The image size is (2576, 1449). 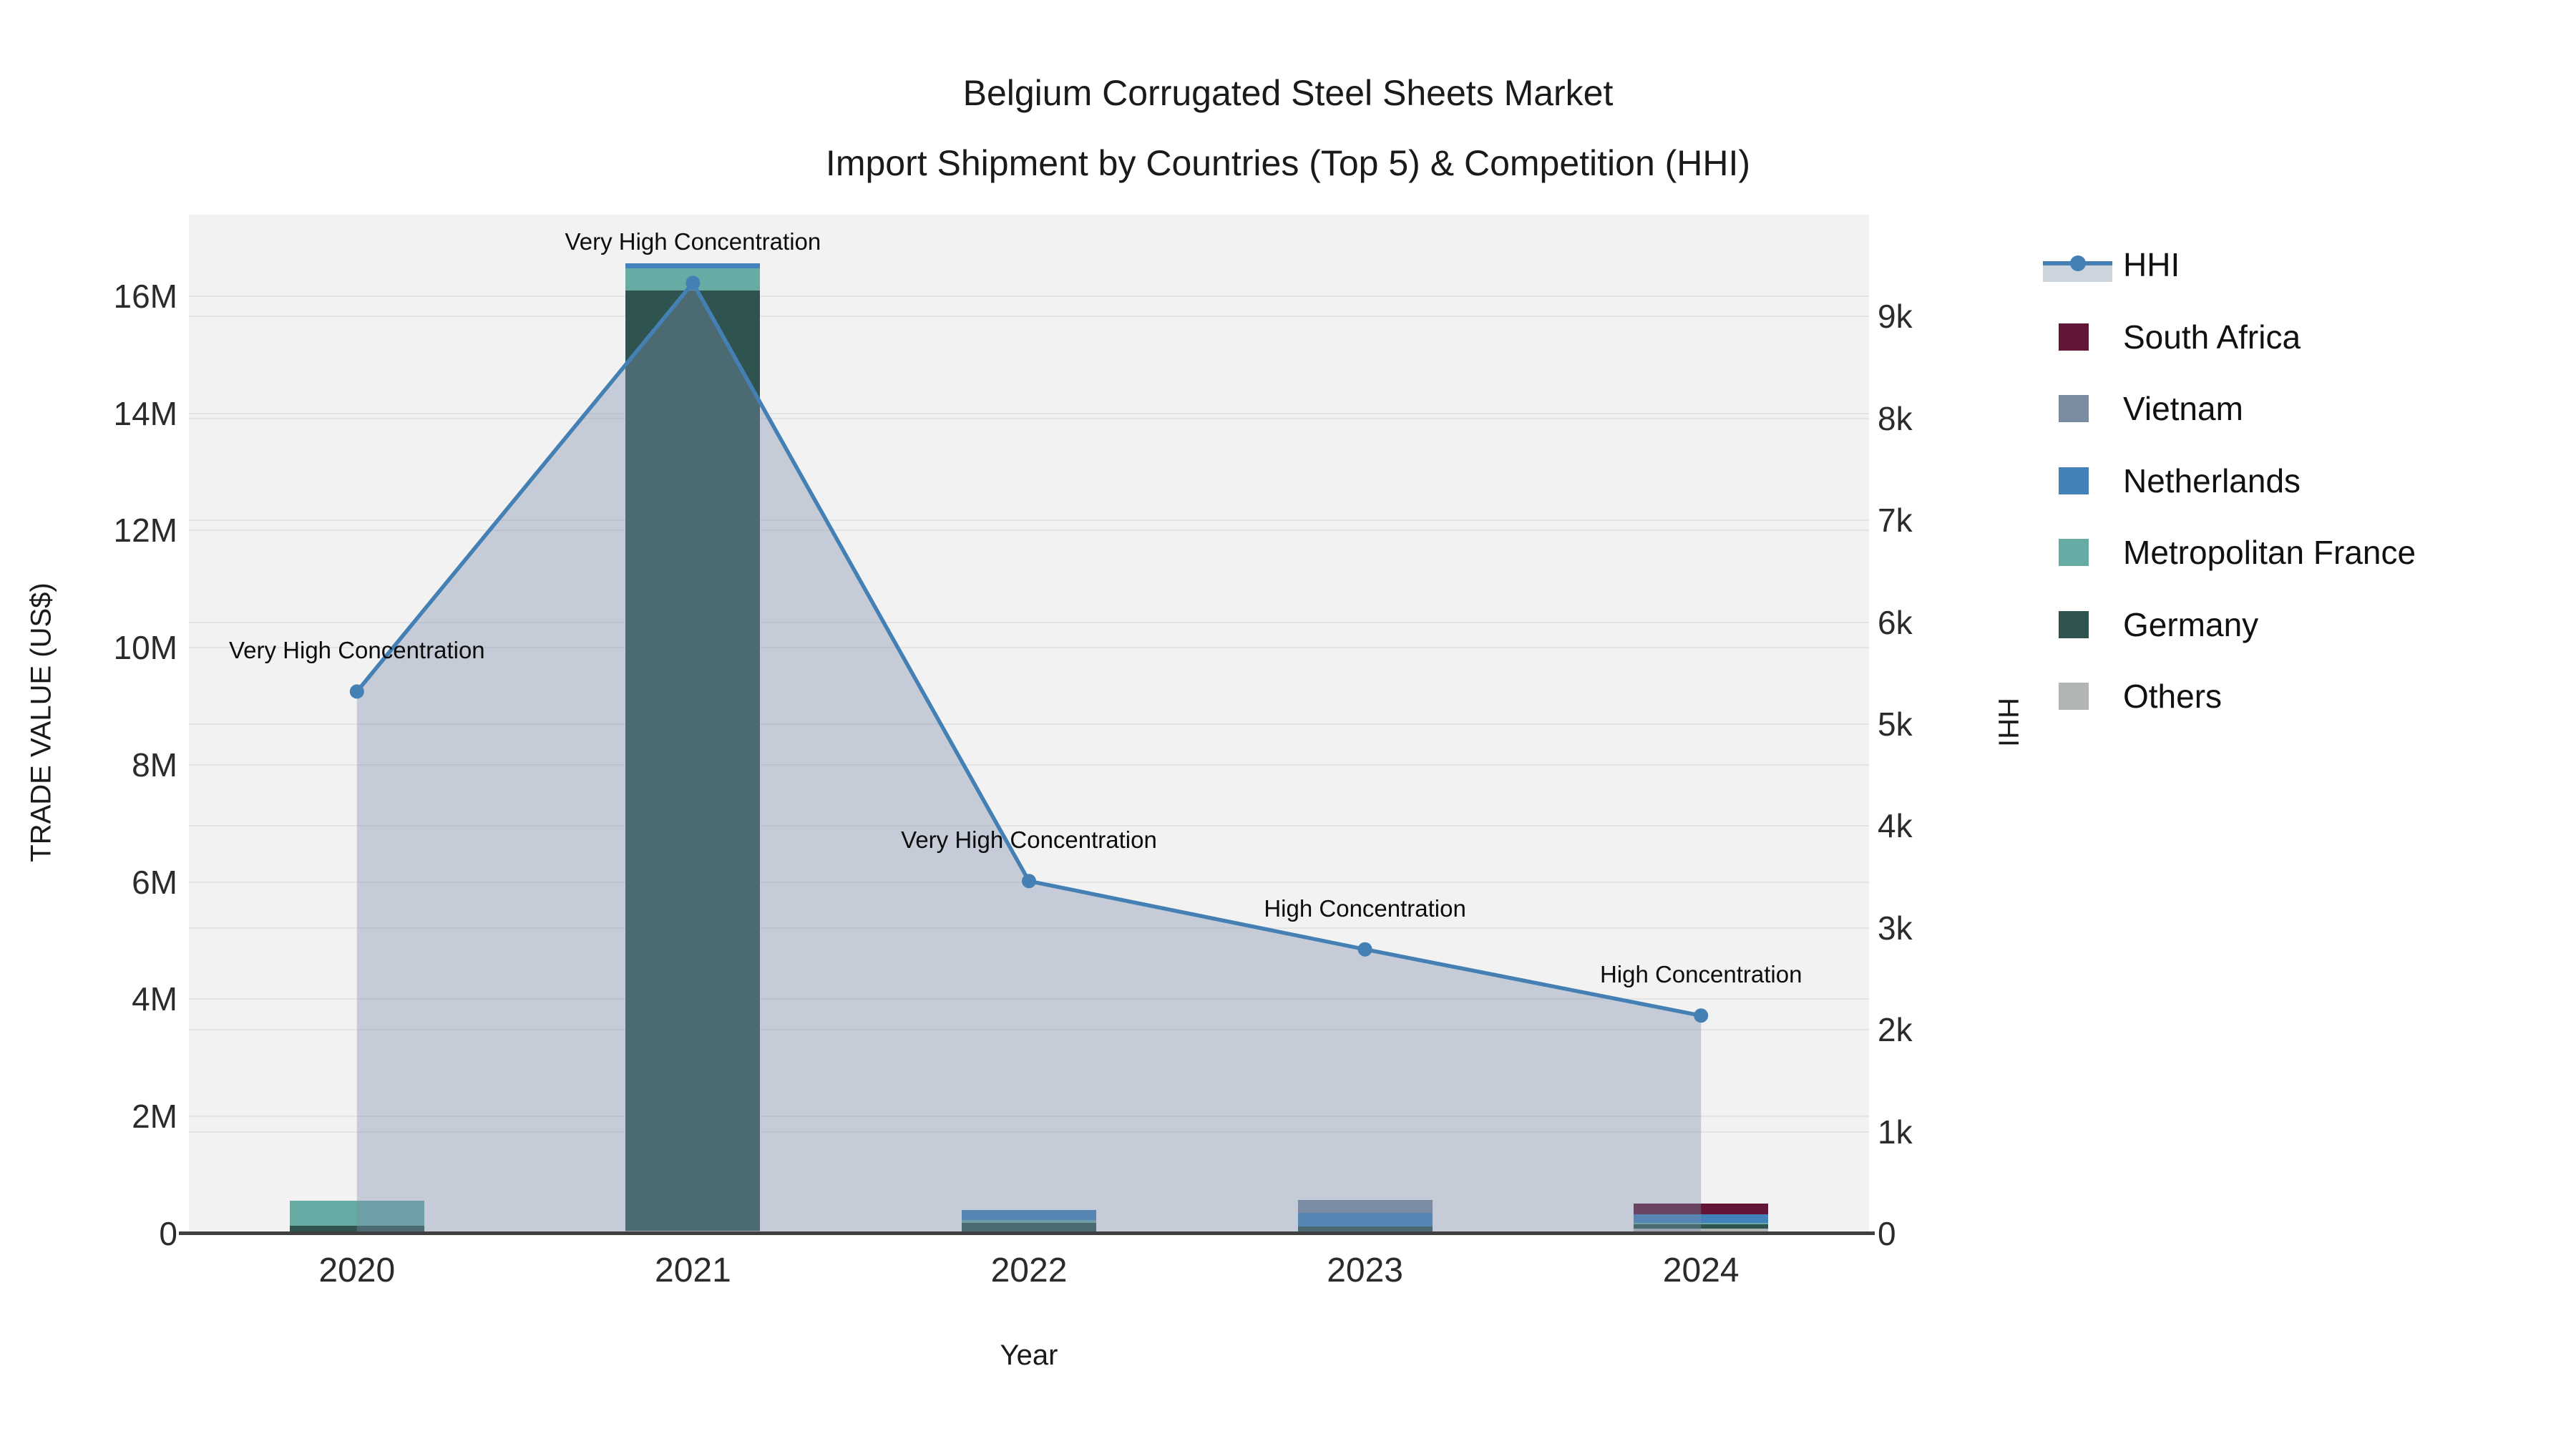 I want to click on legend-swatch-metropolitan-france, so click(x=2074, y=552).